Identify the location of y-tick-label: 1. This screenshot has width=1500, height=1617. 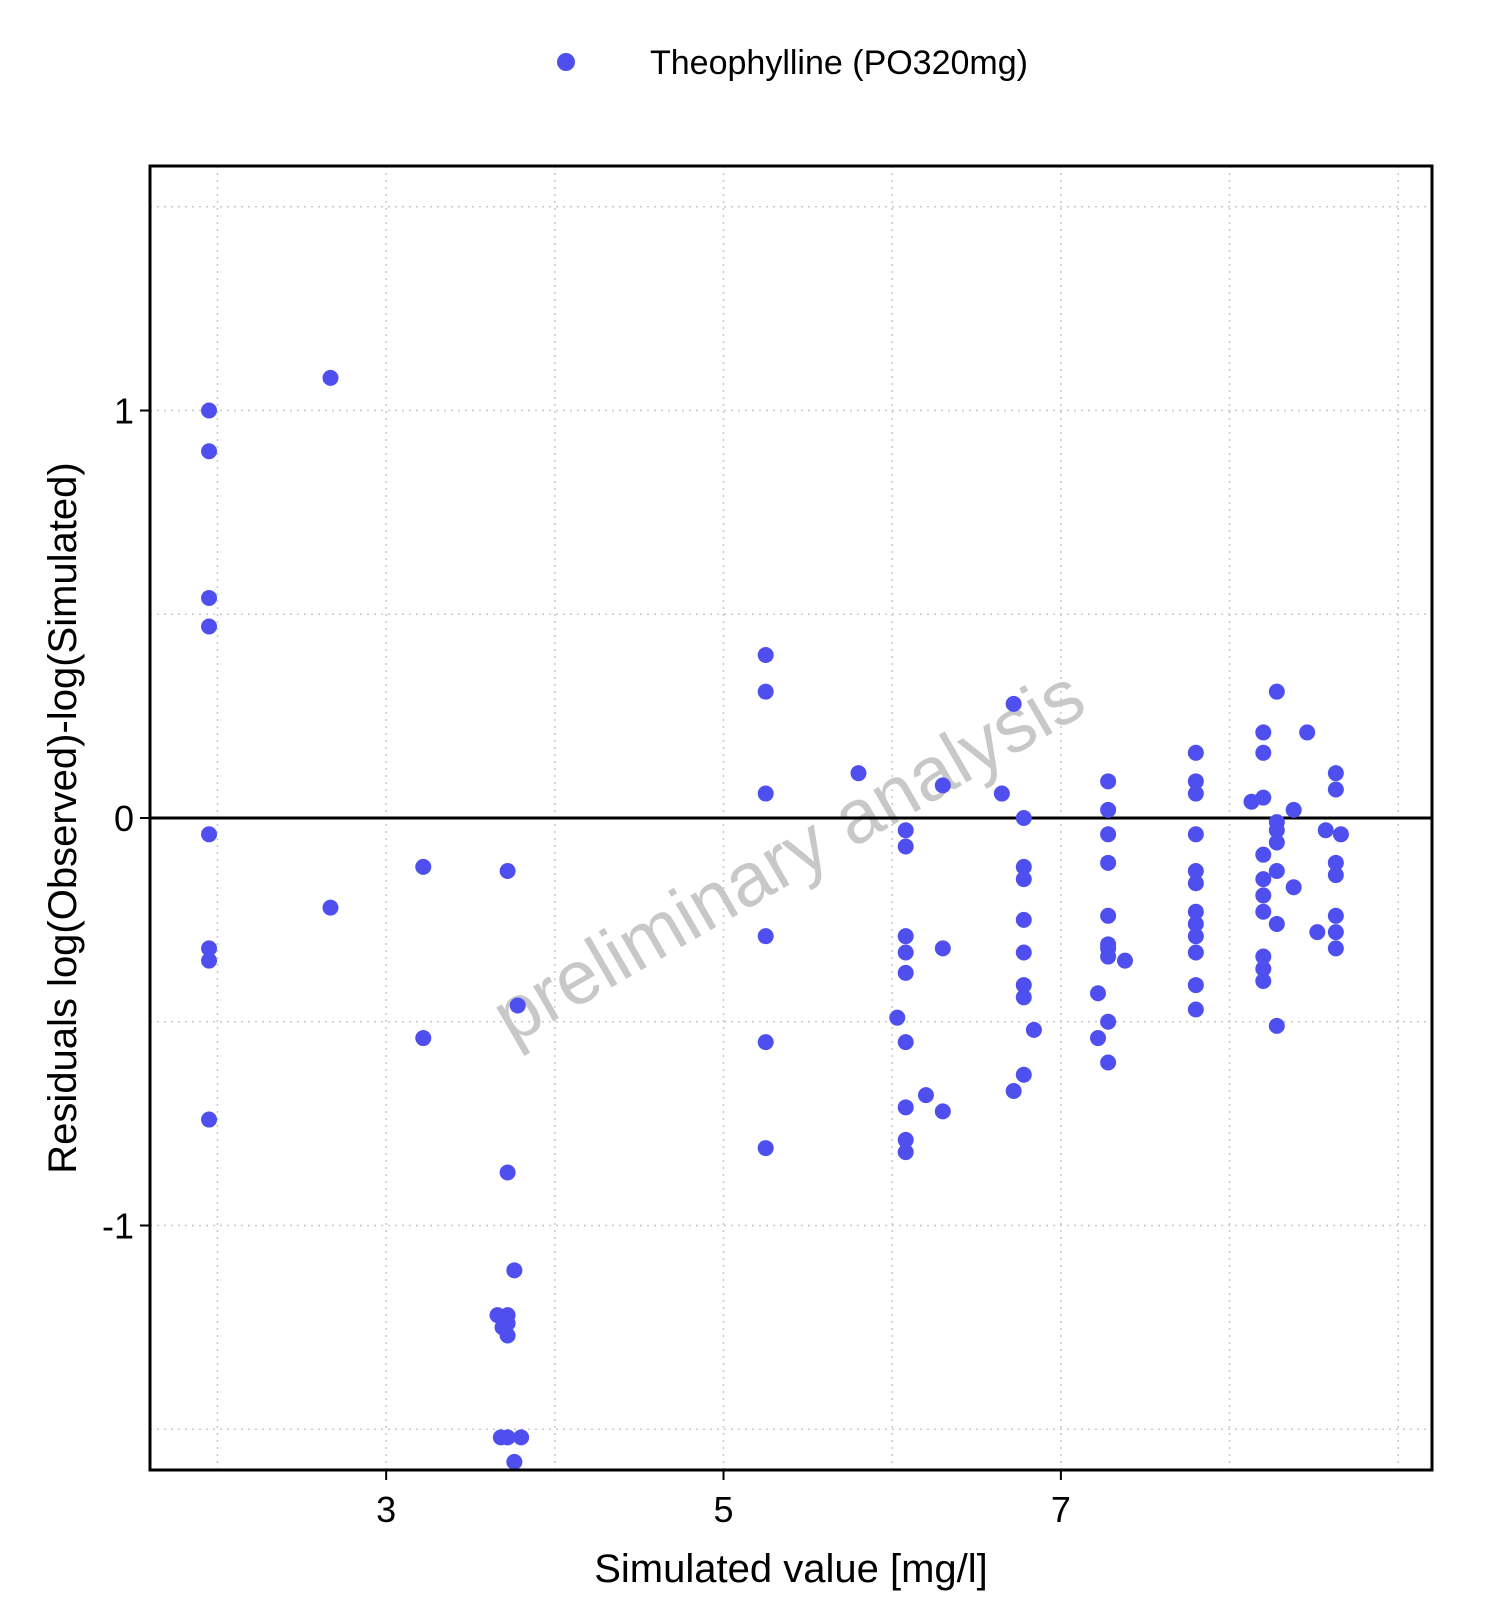
(124, 411).